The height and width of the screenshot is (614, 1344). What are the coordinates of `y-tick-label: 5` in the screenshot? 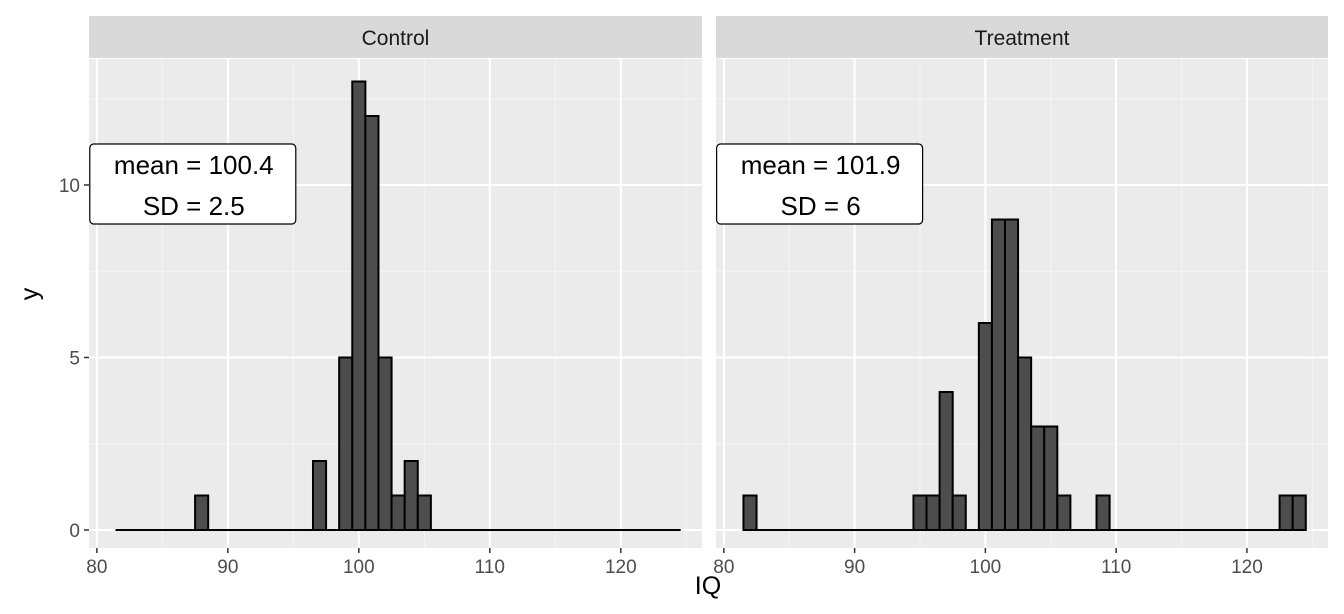 It's located at (74, 359).